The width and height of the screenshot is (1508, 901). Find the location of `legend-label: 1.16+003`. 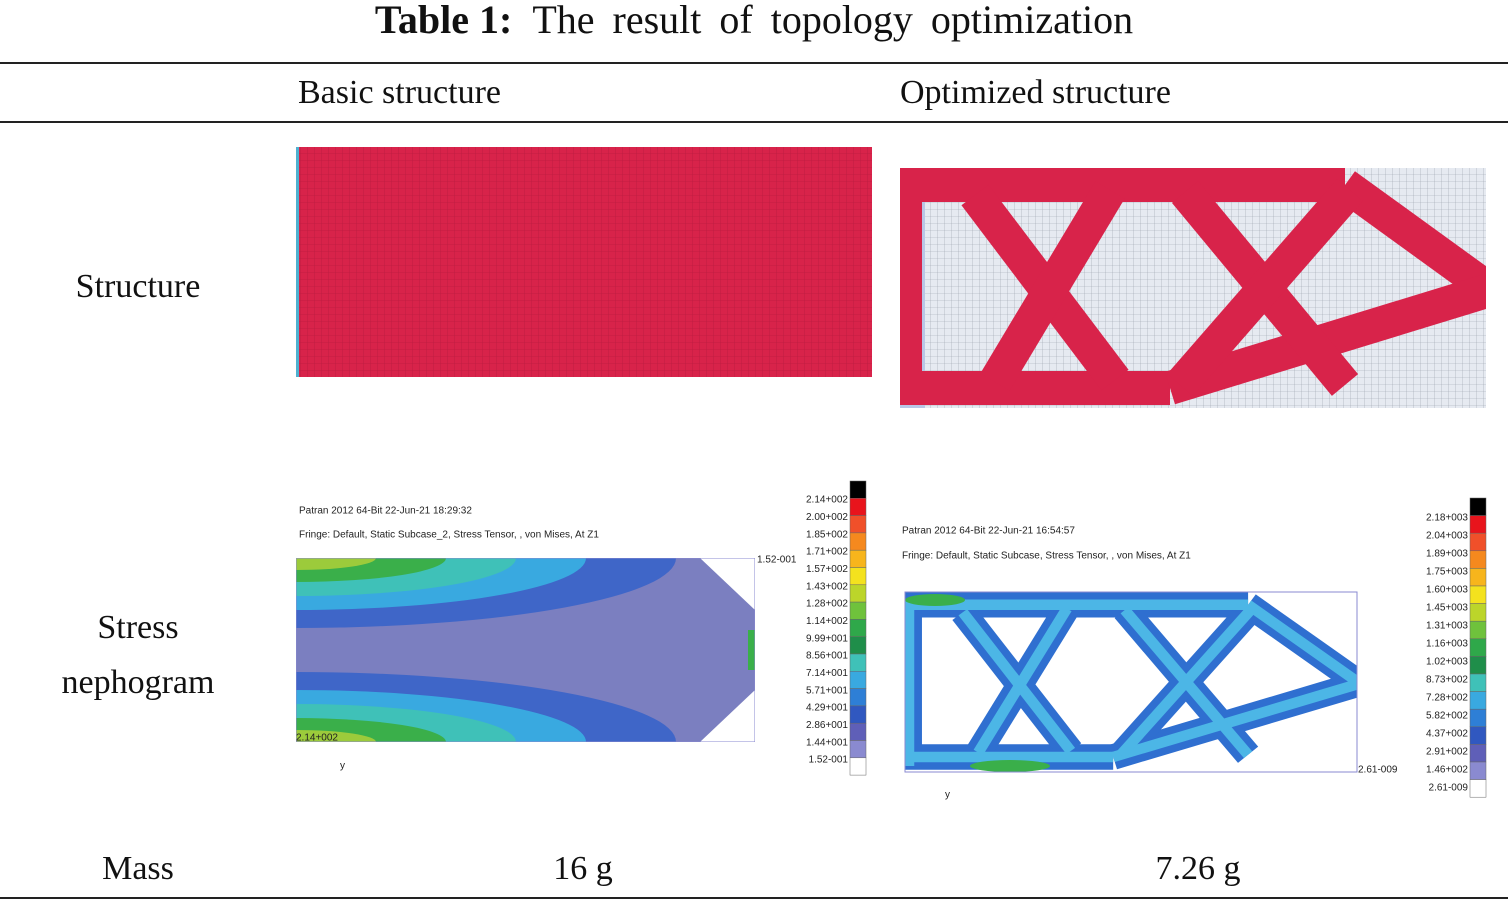

legend-label: 1.16+003 is located at coordinates (1447, 644).